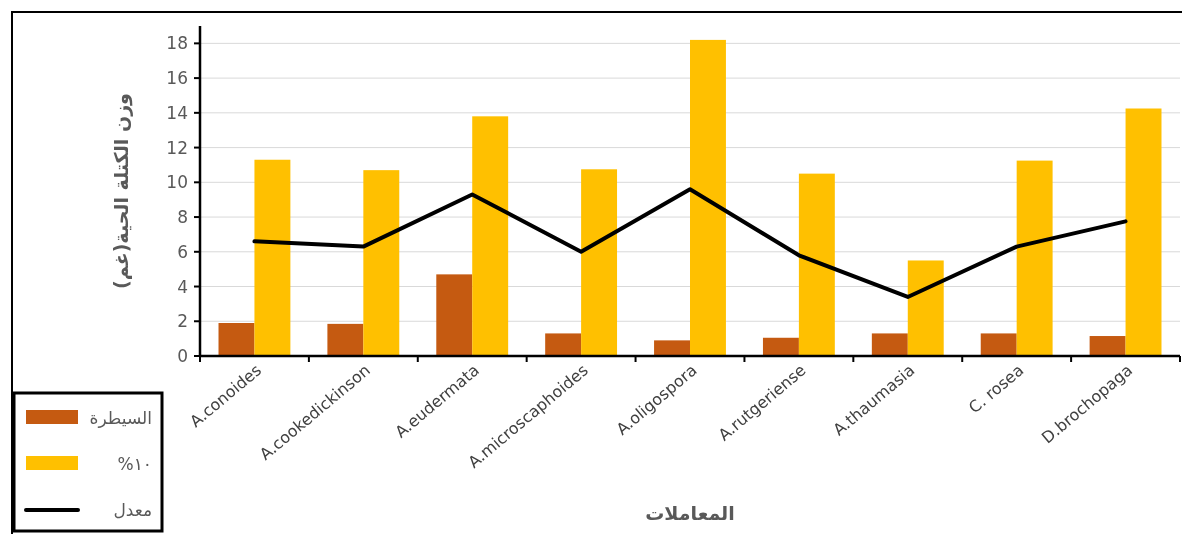 The width and height of the screenshot is (1182, 534). What do you see at coordinates (132, 510) in the screenshot?
I see `legend-label: معدل` at bounding box center [132, 510].